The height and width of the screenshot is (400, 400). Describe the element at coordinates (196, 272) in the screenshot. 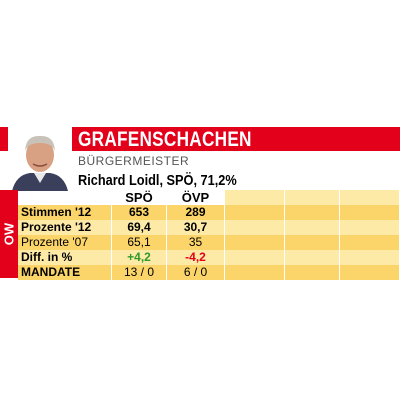

I see `cell: 6 / 0` at that location.